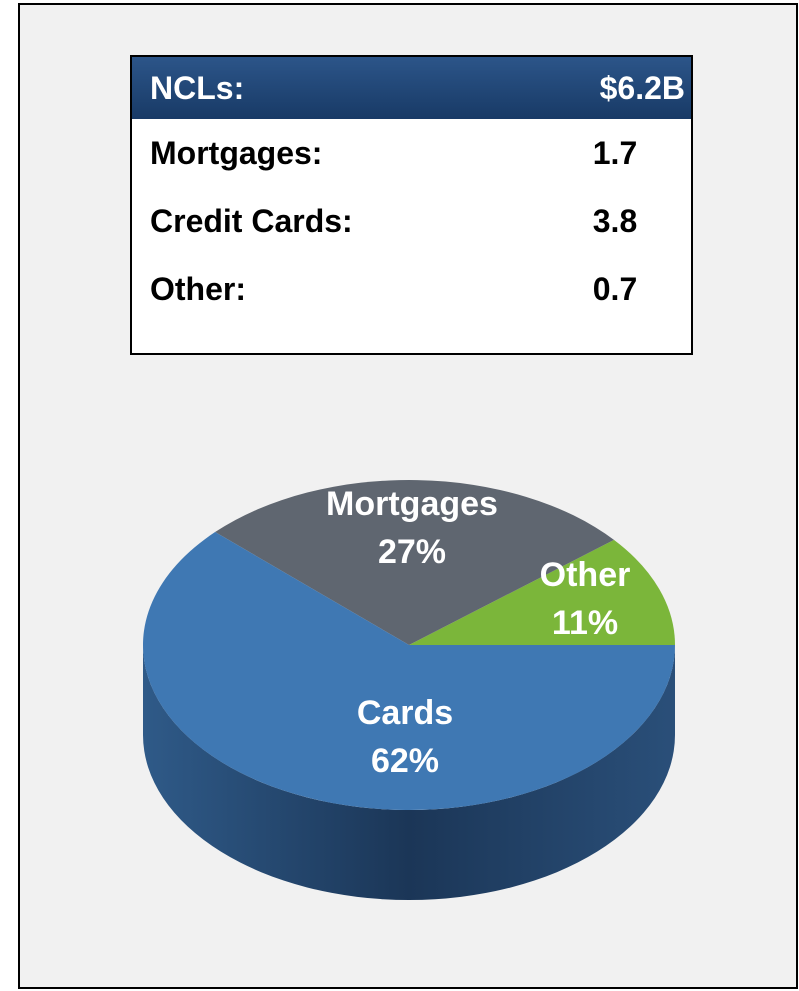 The width and height of the screenshot is (799, 991). I want to click on row-value: 1.7, so click(615, 152).